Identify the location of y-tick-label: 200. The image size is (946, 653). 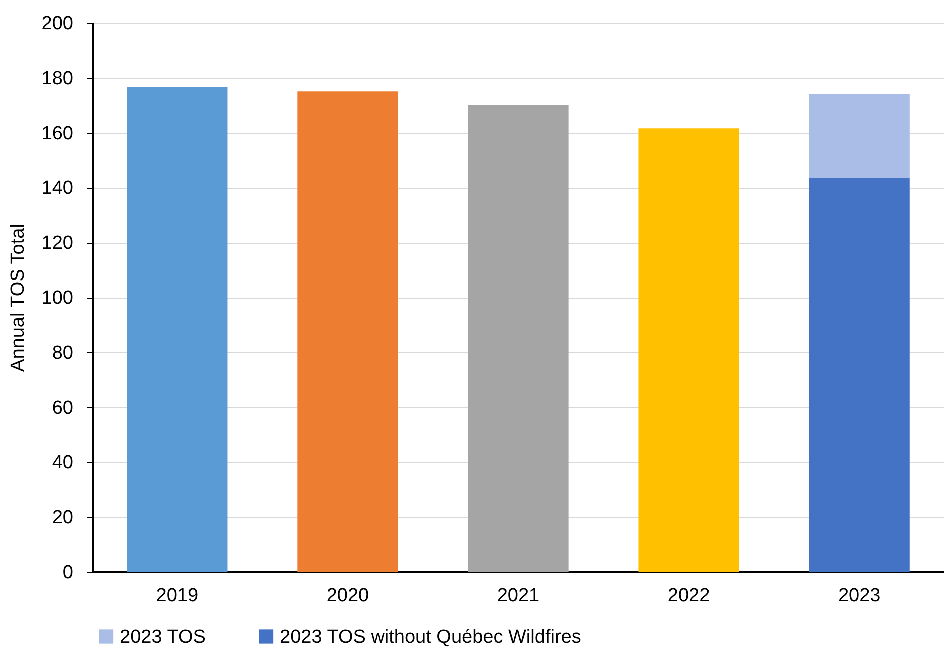
(58, 24).